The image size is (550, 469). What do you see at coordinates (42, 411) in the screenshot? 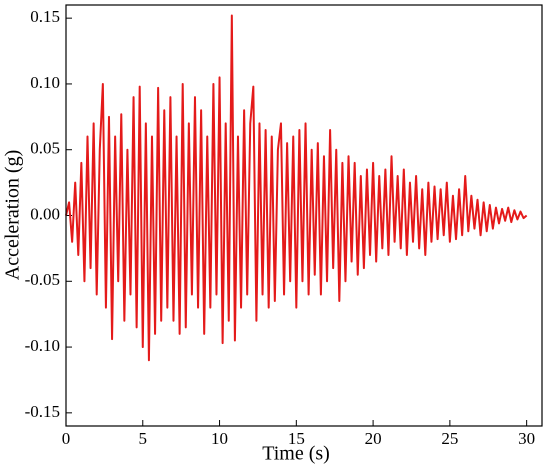
I see `y-tick-label: -0.15` at bounding box center [42, 411].